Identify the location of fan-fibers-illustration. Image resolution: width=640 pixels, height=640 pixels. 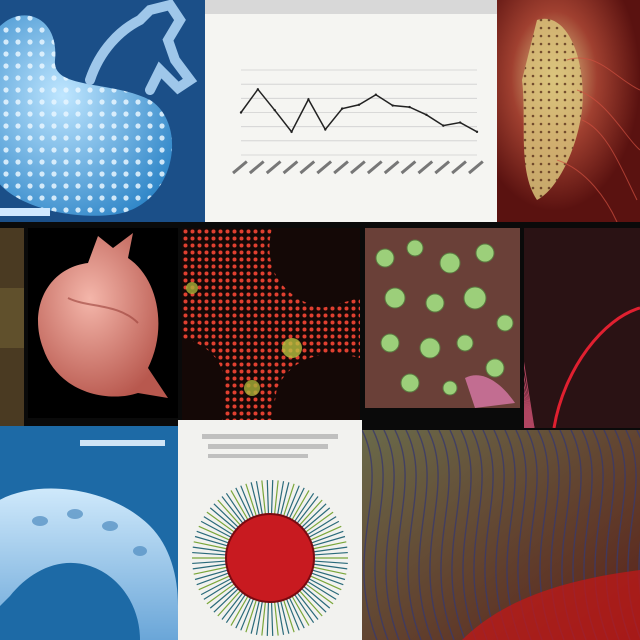
(582, 328).